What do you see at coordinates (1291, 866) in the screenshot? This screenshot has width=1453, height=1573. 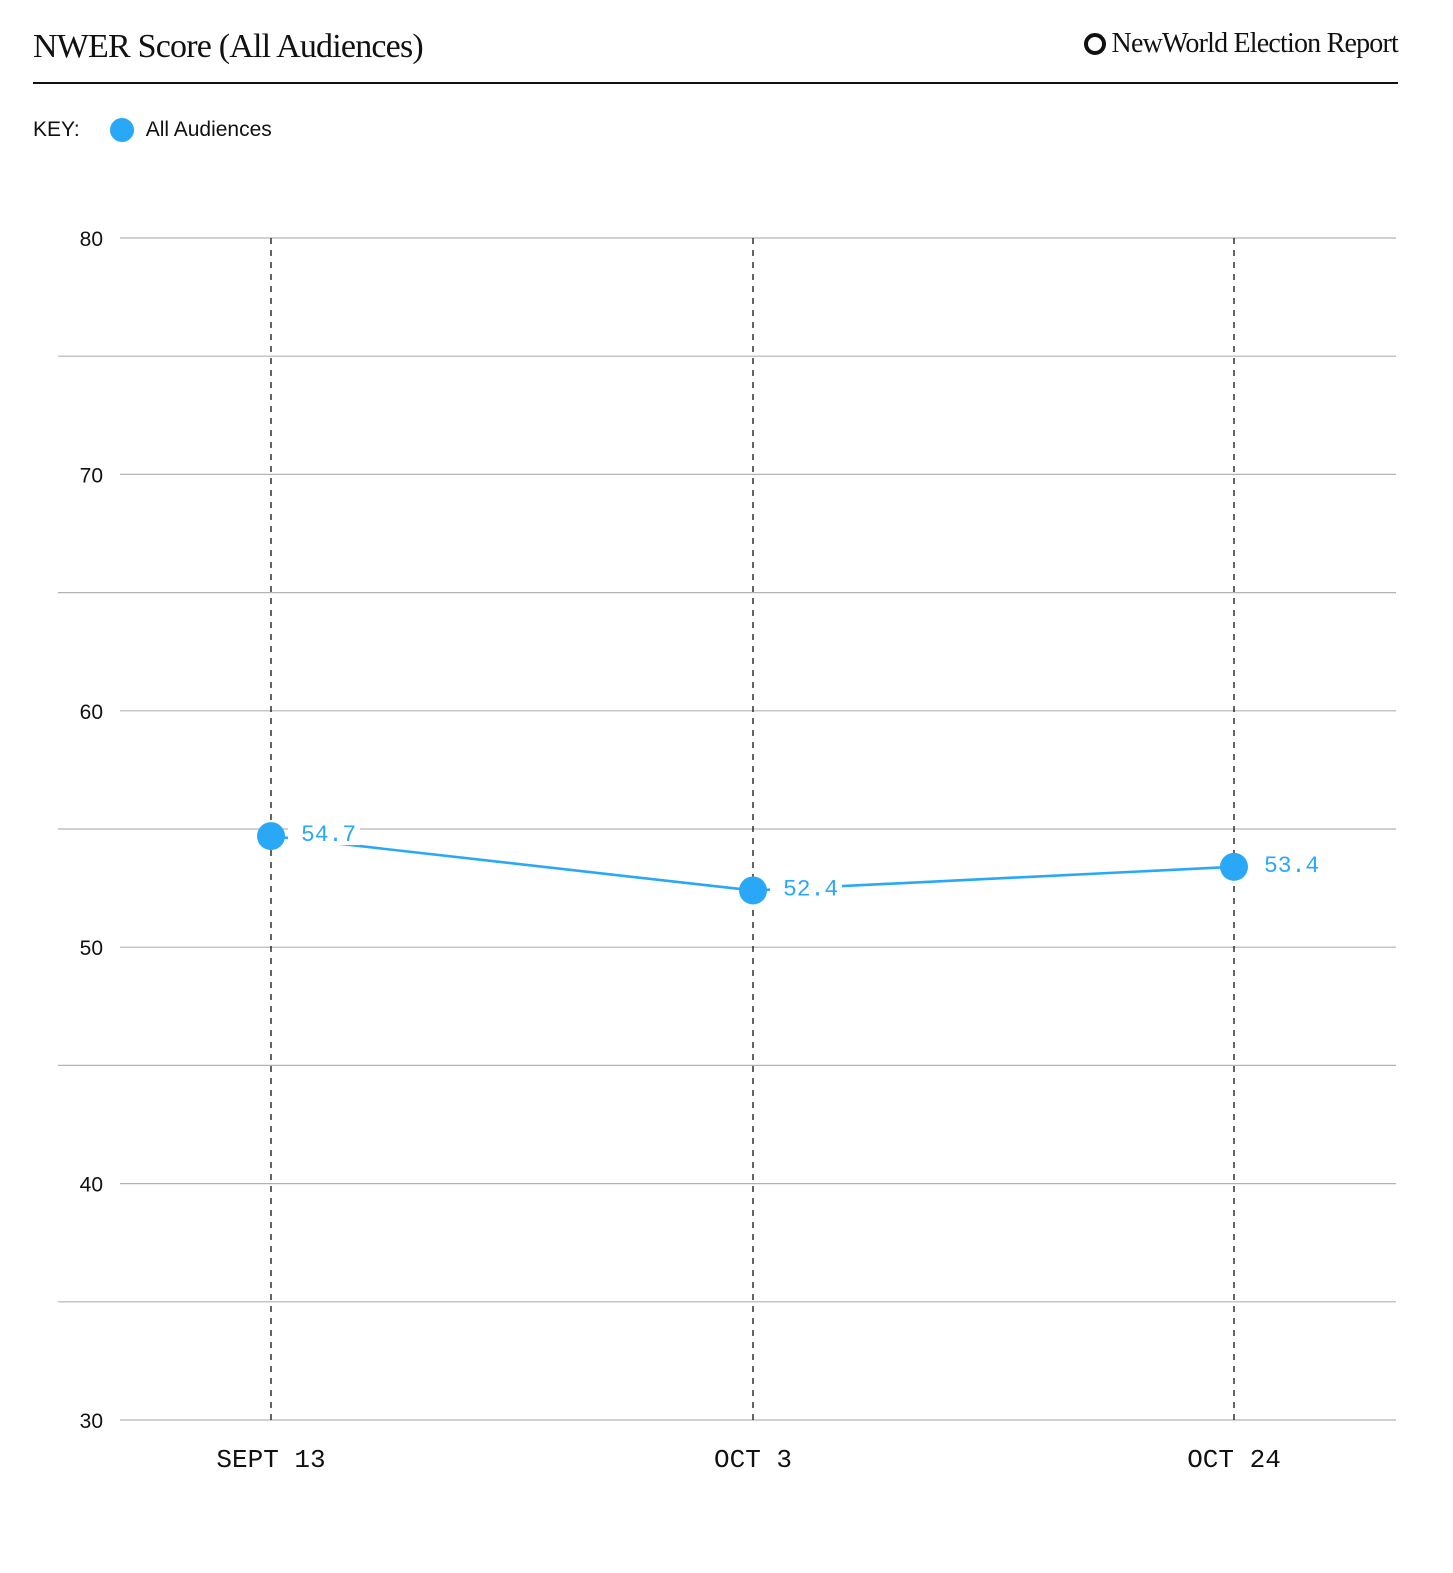 I see `data-label: 53.4` at bounding box center [1291, 866].